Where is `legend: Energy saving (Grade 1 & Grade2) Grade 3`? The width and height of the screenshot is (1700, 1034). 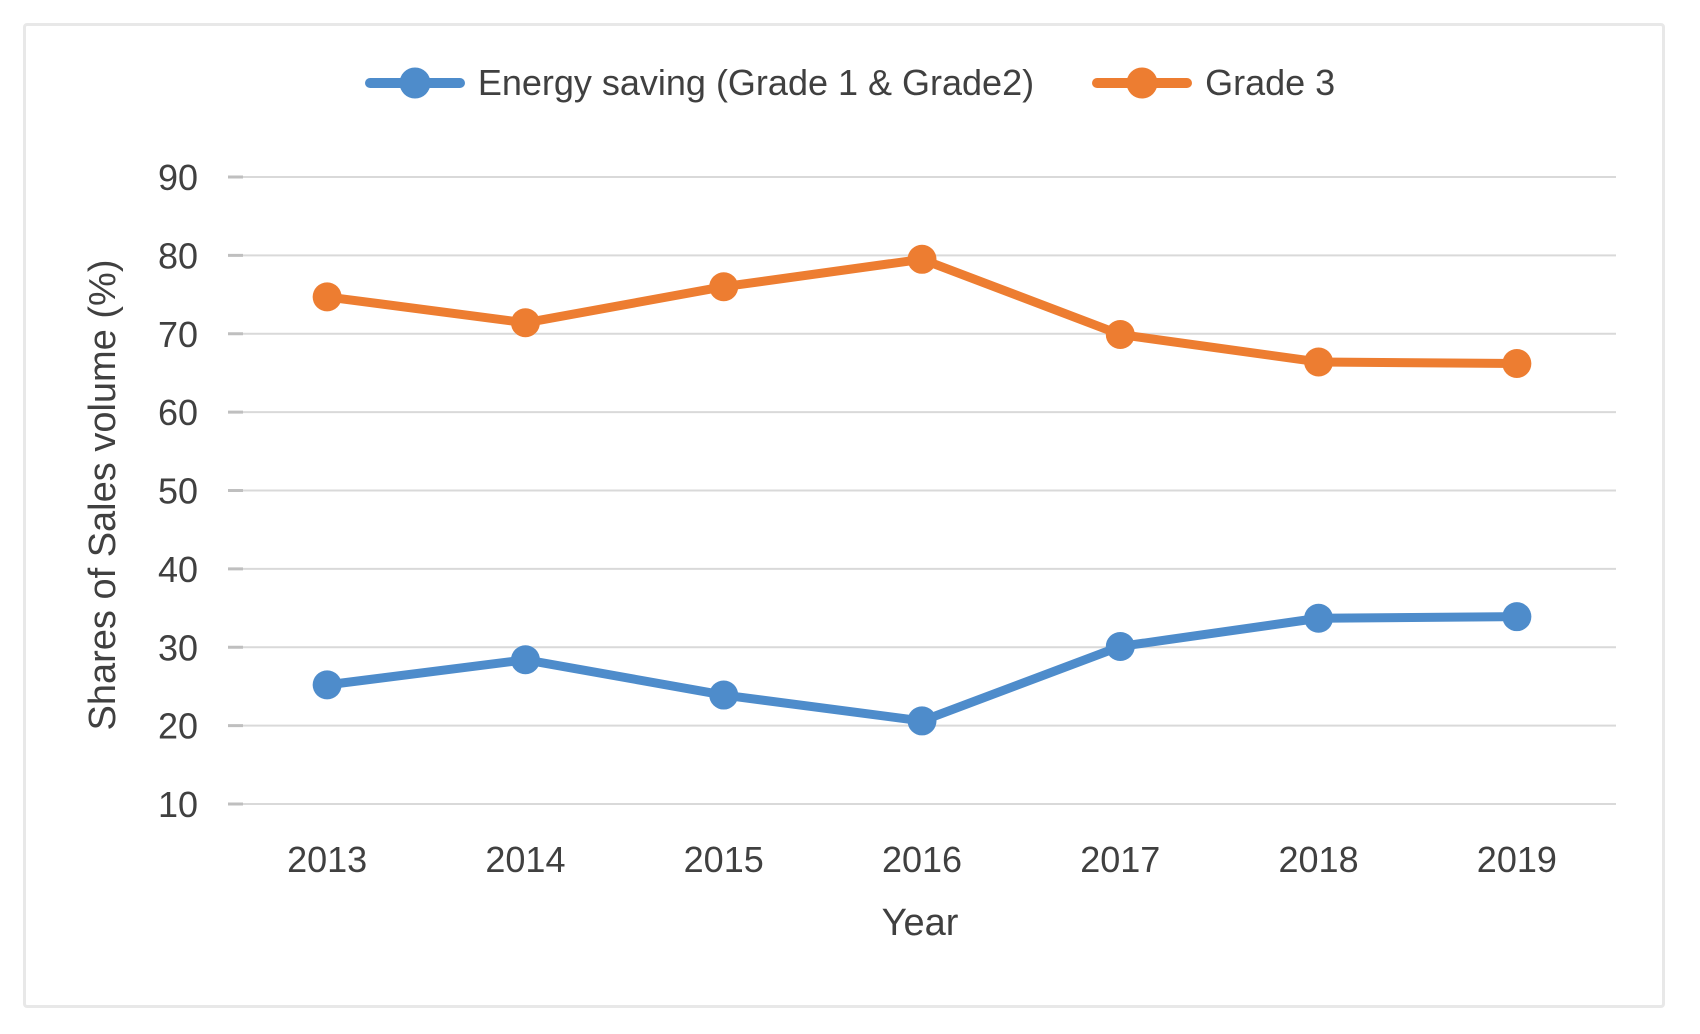
legend: Energy saving (Grade 1 & Grade2) Grade 3 is located at coordinates (850, 83).